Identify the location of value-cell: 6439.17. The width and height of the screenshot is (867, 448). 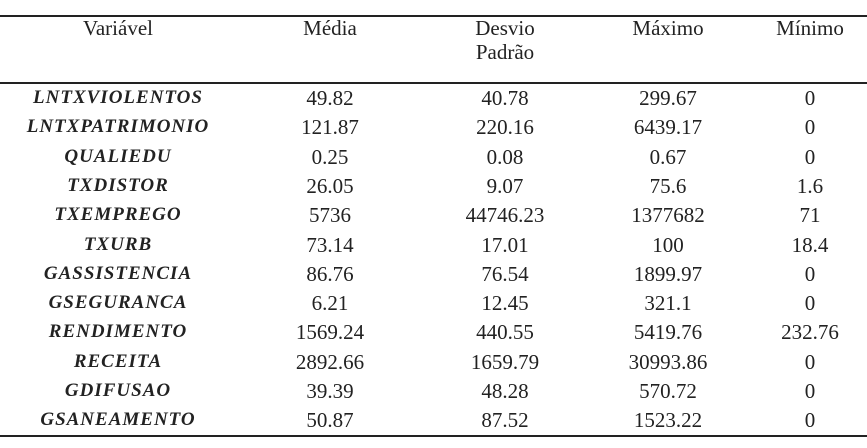
(668, 127).